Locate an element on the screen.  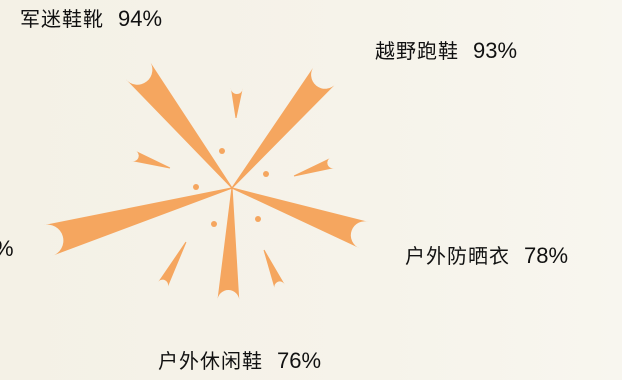
value-label: % is located at coordinates (7, 248).